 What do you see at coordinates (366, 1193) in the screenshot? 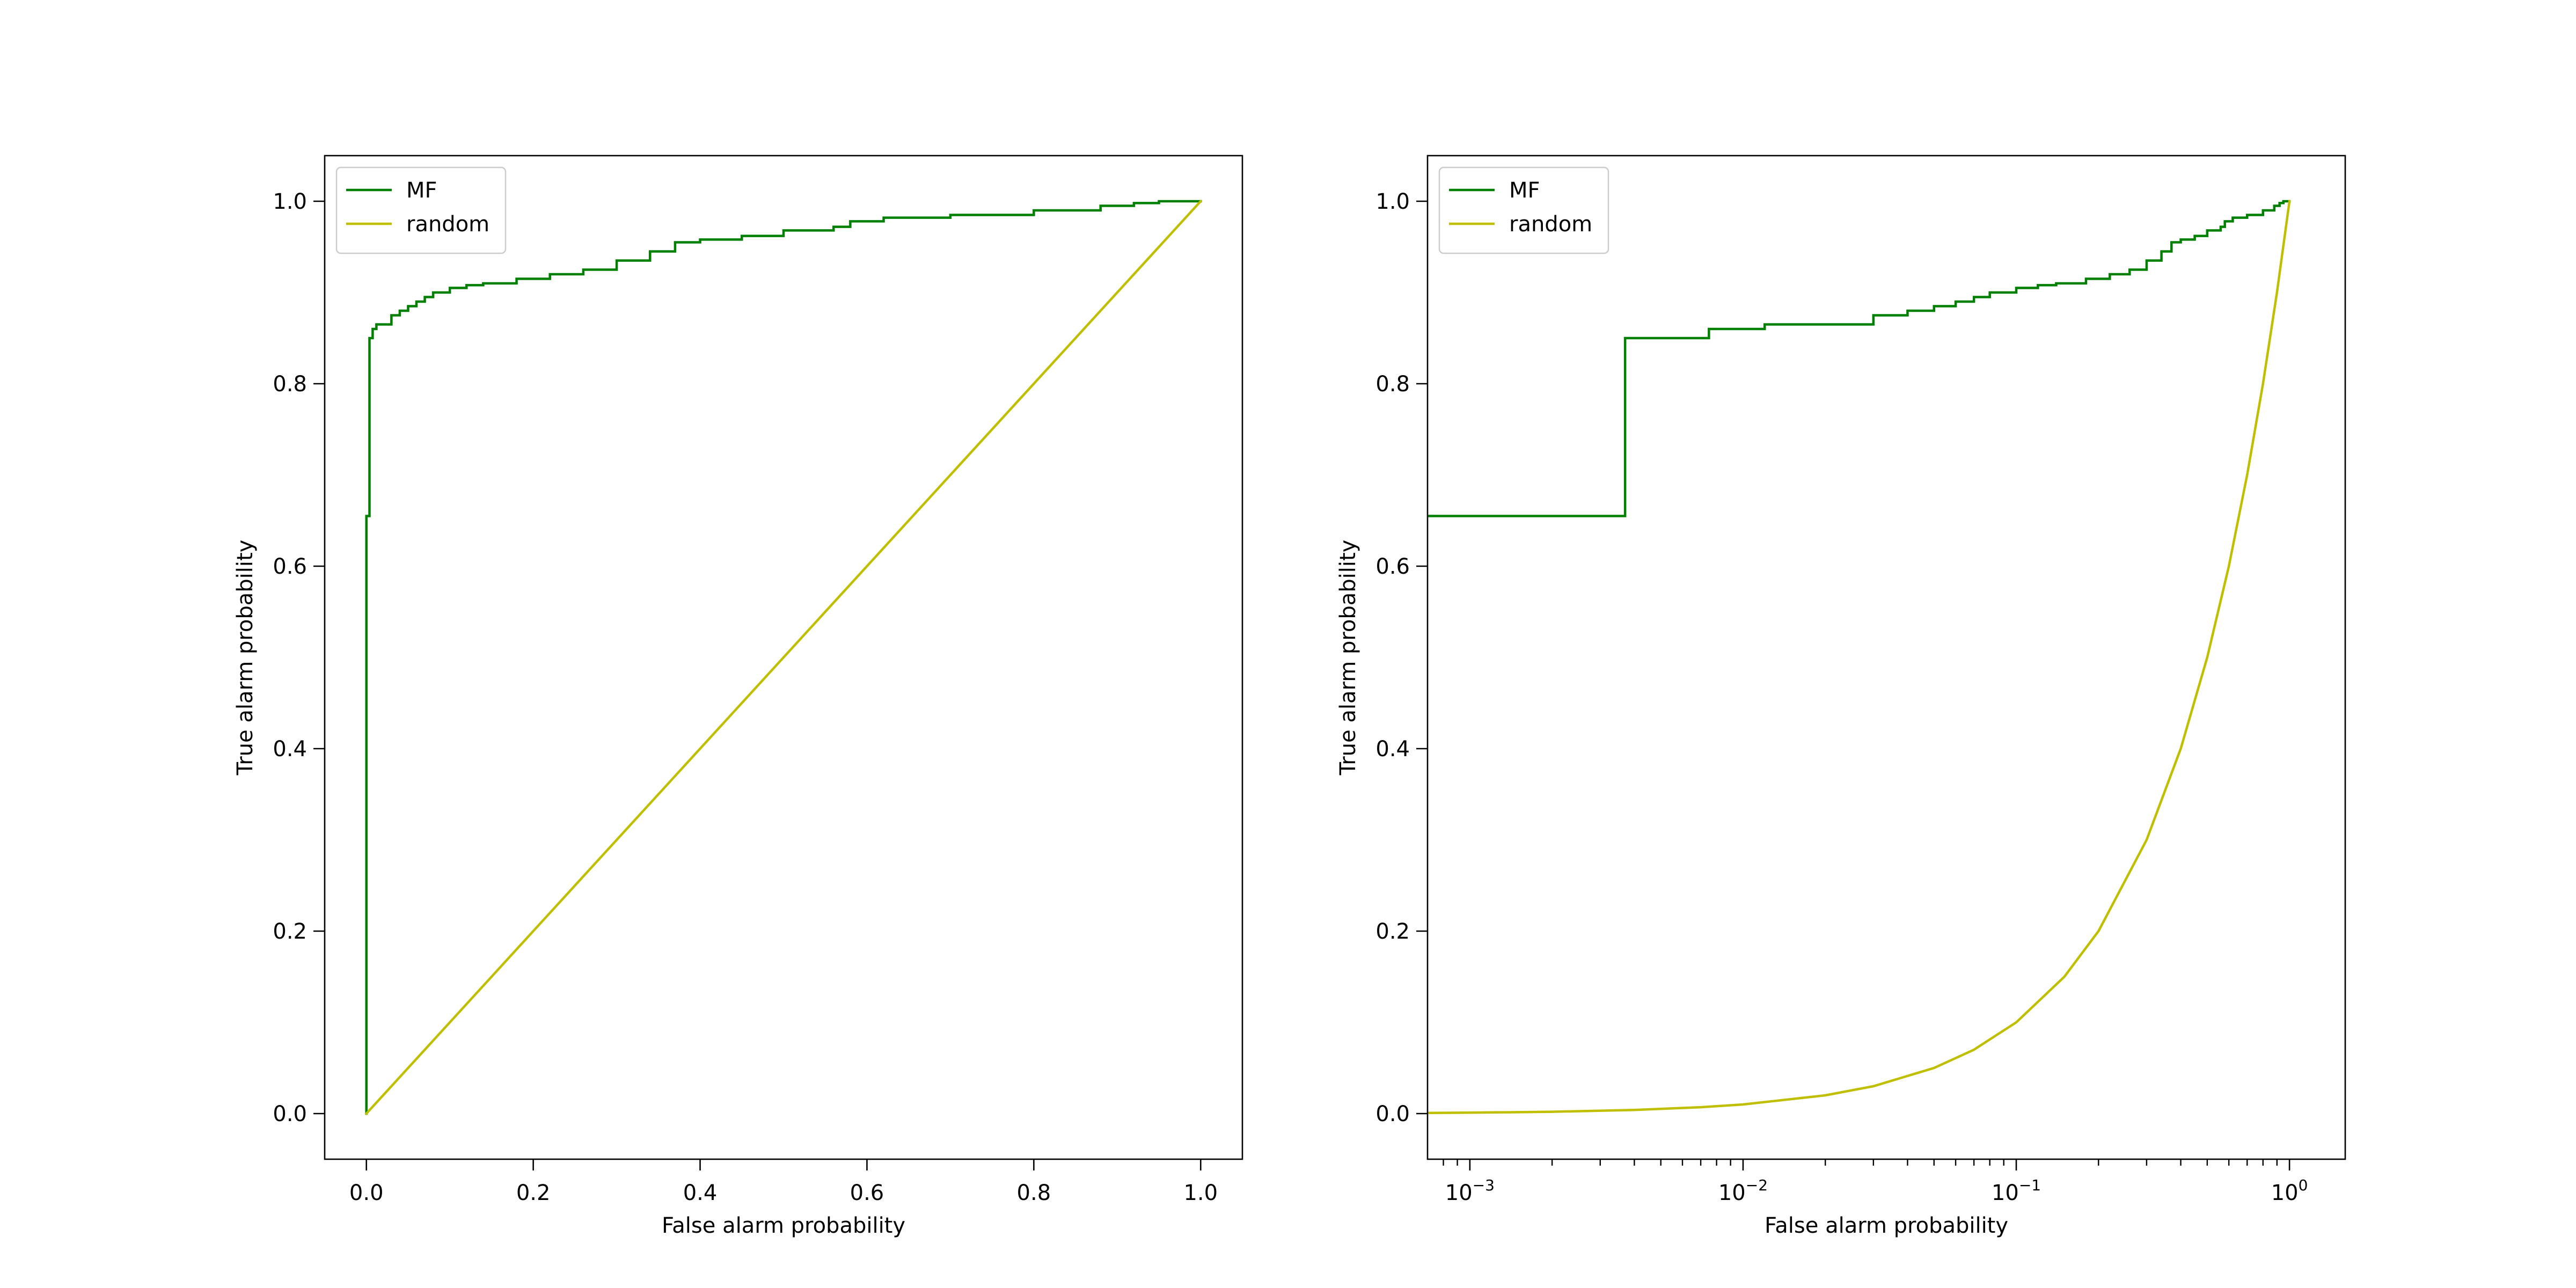
I see `x-tick-label: 0.0` at bounding box center [366, 1193].